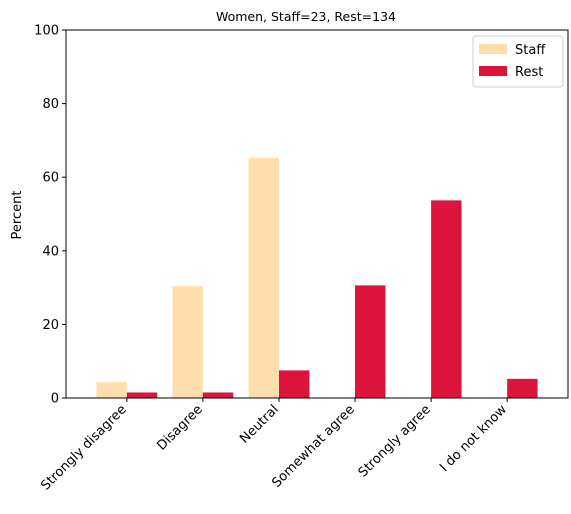 The image size is (571, 514). Describe the element at coordinates (259, 424) in the screenshot. I see `x-tick-label: Neutral` at that location.